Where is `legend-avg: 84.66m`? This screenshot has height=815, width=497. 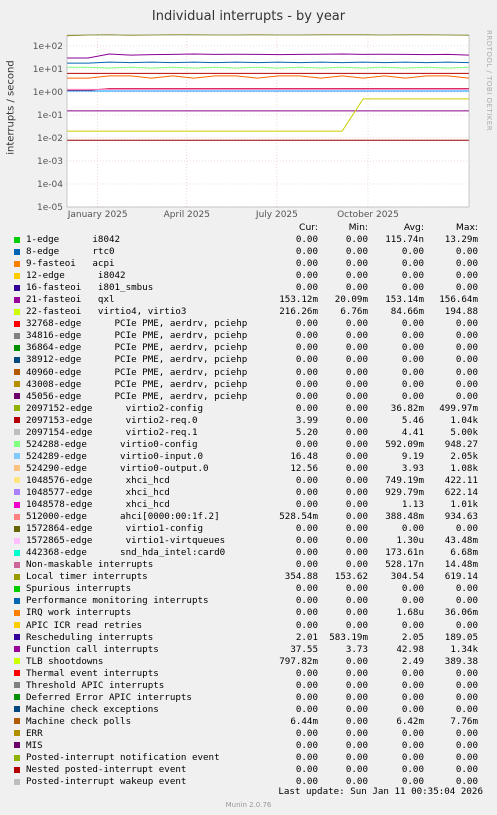 legend-avg: 84.66m is located at coordinates (407, 312).